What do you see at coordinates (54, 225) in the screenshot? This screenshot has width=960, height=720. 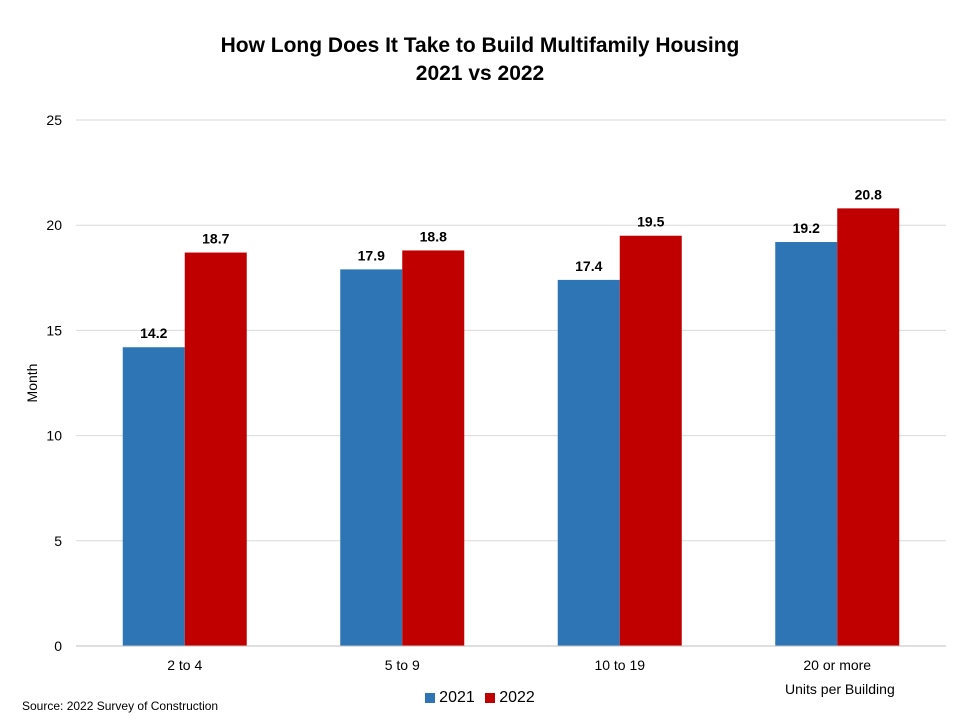 I see `y-tick-label: 20` at bounding box center [54, 225].